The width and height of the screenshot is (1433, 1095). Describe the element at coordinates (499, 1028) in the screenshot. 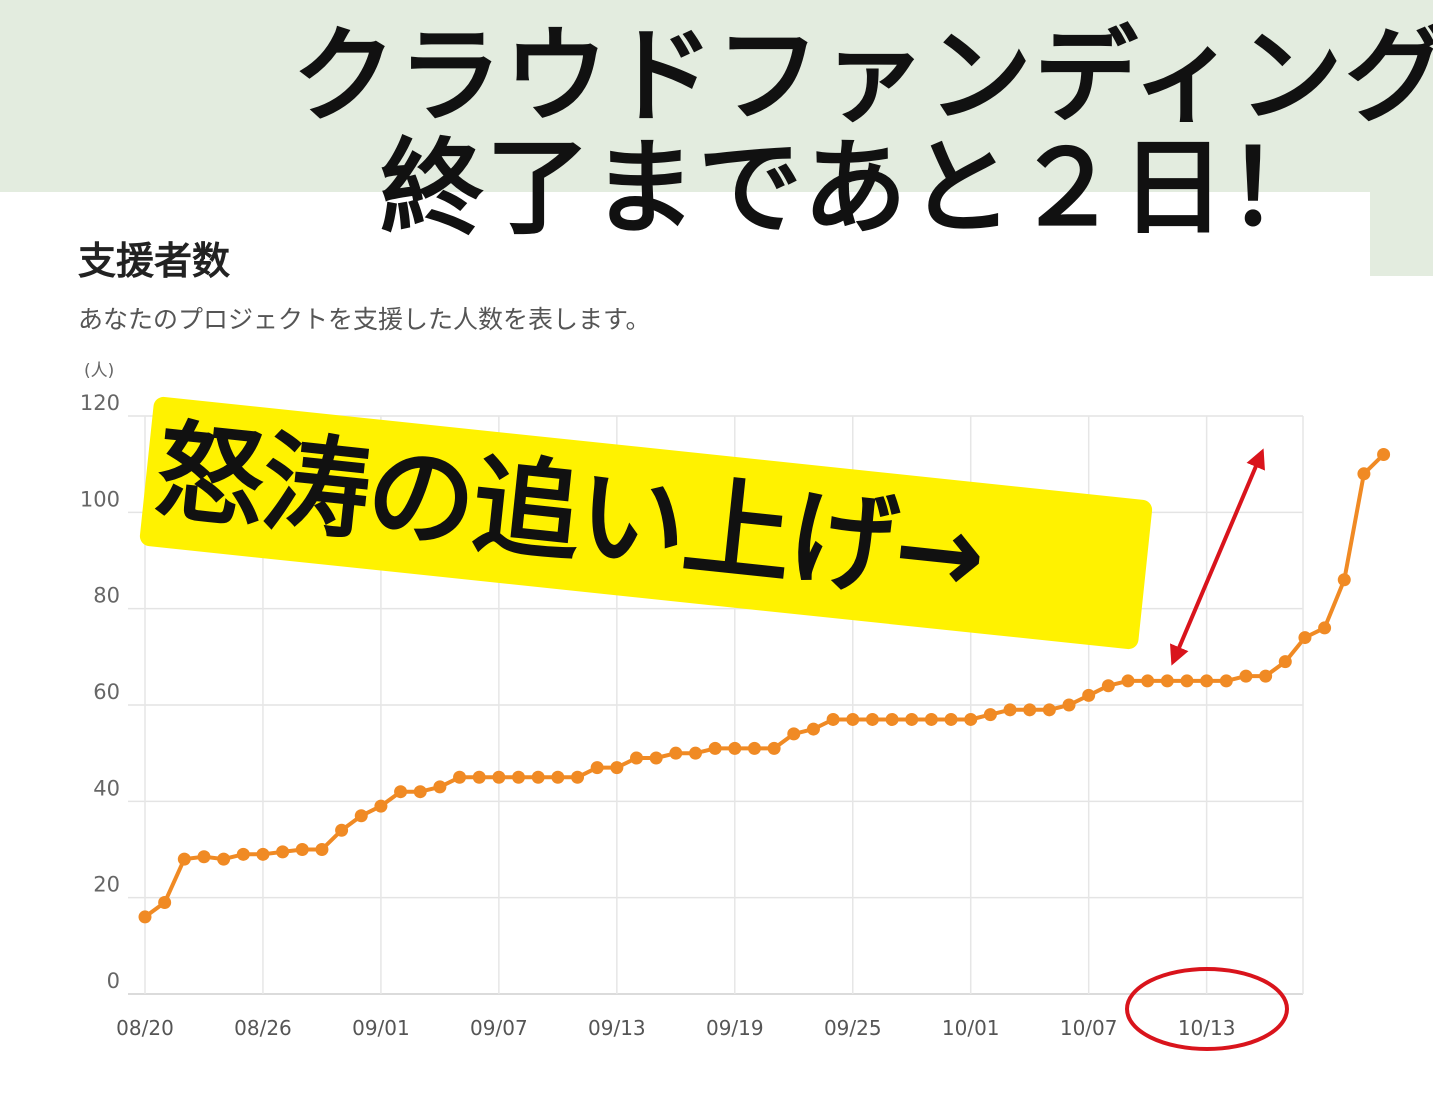

I see `x-tick-label: 09/07` at that location.